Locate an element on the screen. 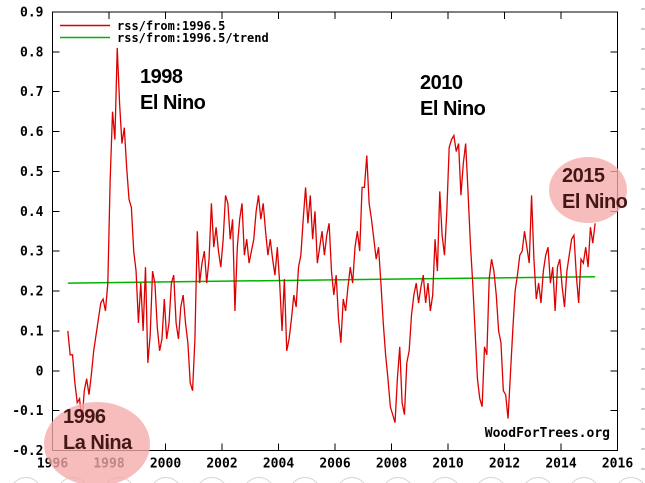 The width and height of the screenshot is (645, 483). highlight-ellipse-1996-la-nina is located at coordinates (97, 442).